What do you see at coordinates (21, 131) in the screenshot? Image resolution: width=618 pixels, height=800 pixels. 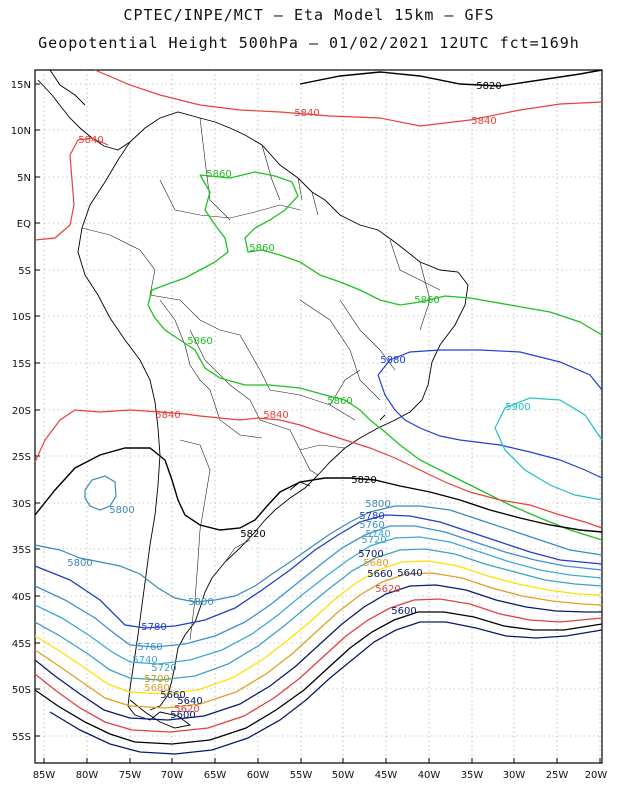 I see `lat-label: 10N` at bounding box center [21, 131].